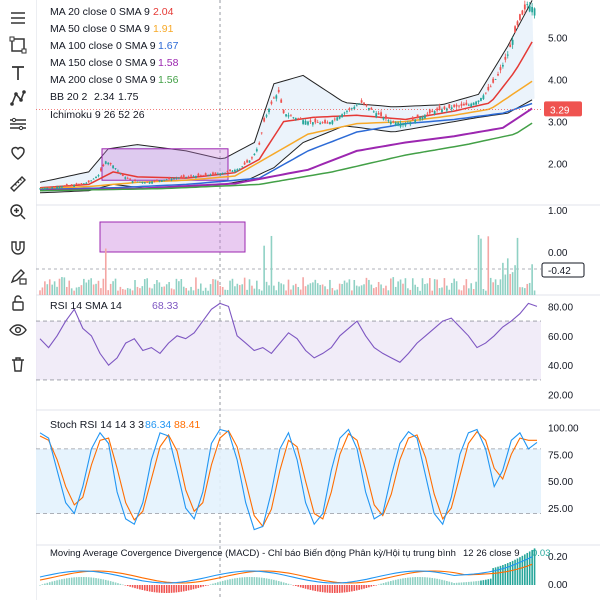 The width and height of the screenshot is (600, 600). Describe the element at coordinates (97, 425) in the screenshot. I see `stoch-rsi-label: Stoch RSI 14 14 3 3` at that location.